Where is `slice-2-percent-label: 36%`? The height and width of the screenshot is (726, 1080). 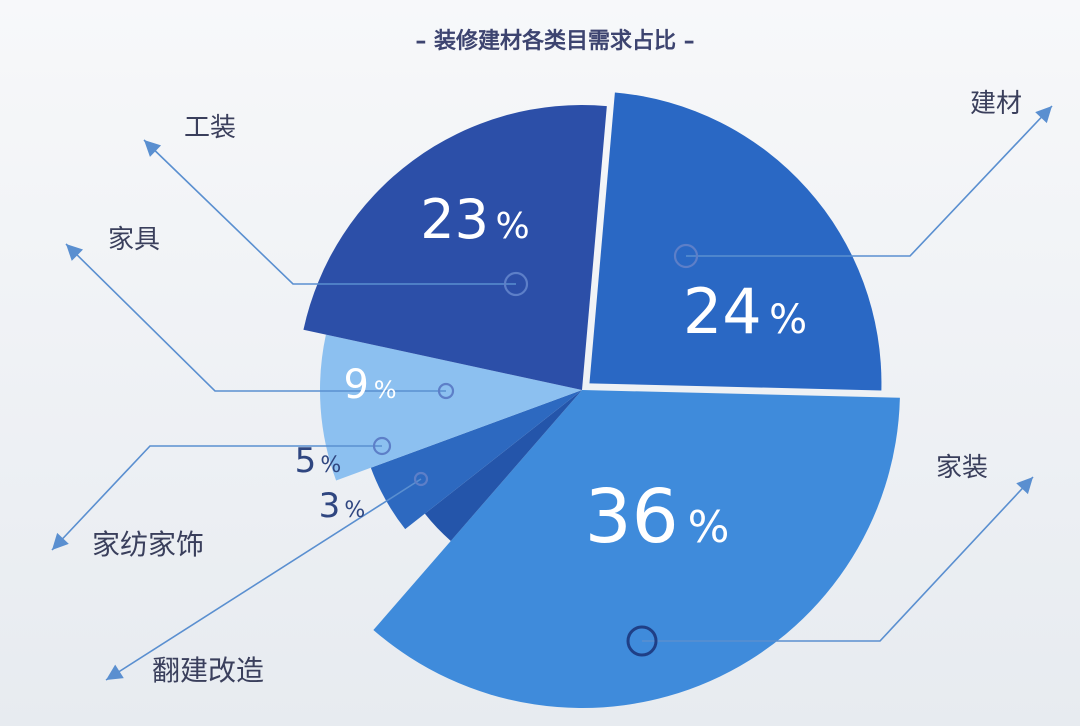 slice-2-percent-label: 36% is located at coordinates (657, 517).